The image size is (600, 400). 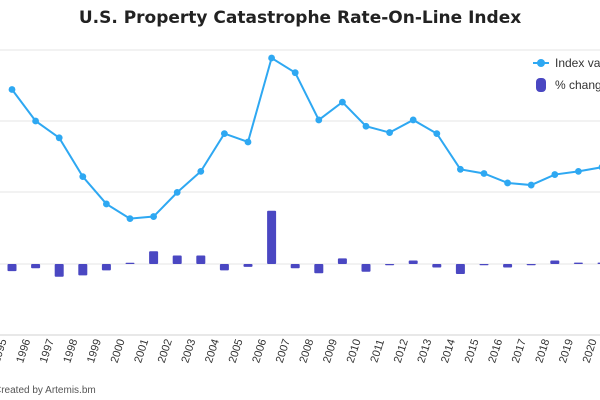 I want to click on index-point-2004, so click(x=224, y=134).